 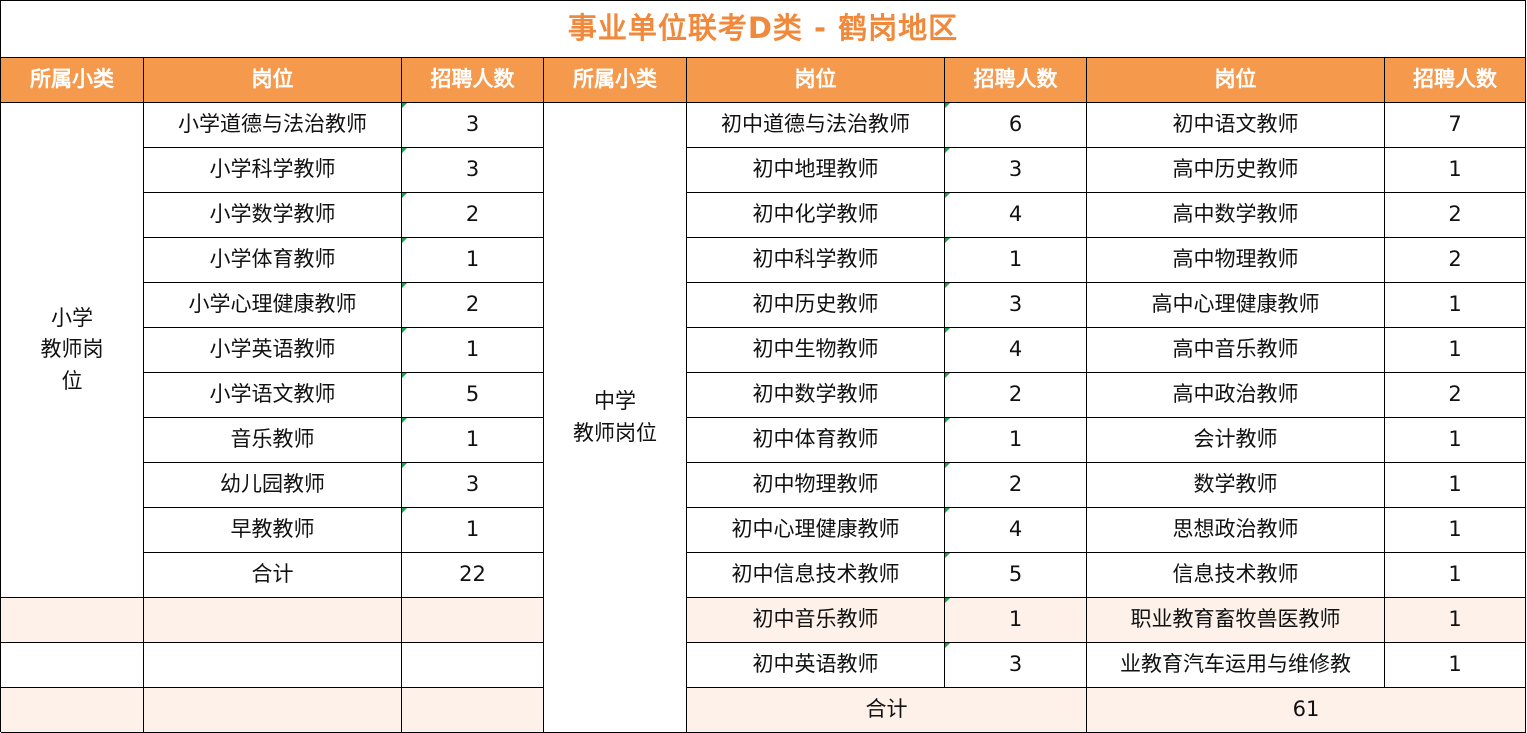 What do you see at coordinates (1236, 620) in the screenshot?
I see `secondary-post-b-cell: 职业教育畜牧兽医教师` at bounding box center [1236, 620].